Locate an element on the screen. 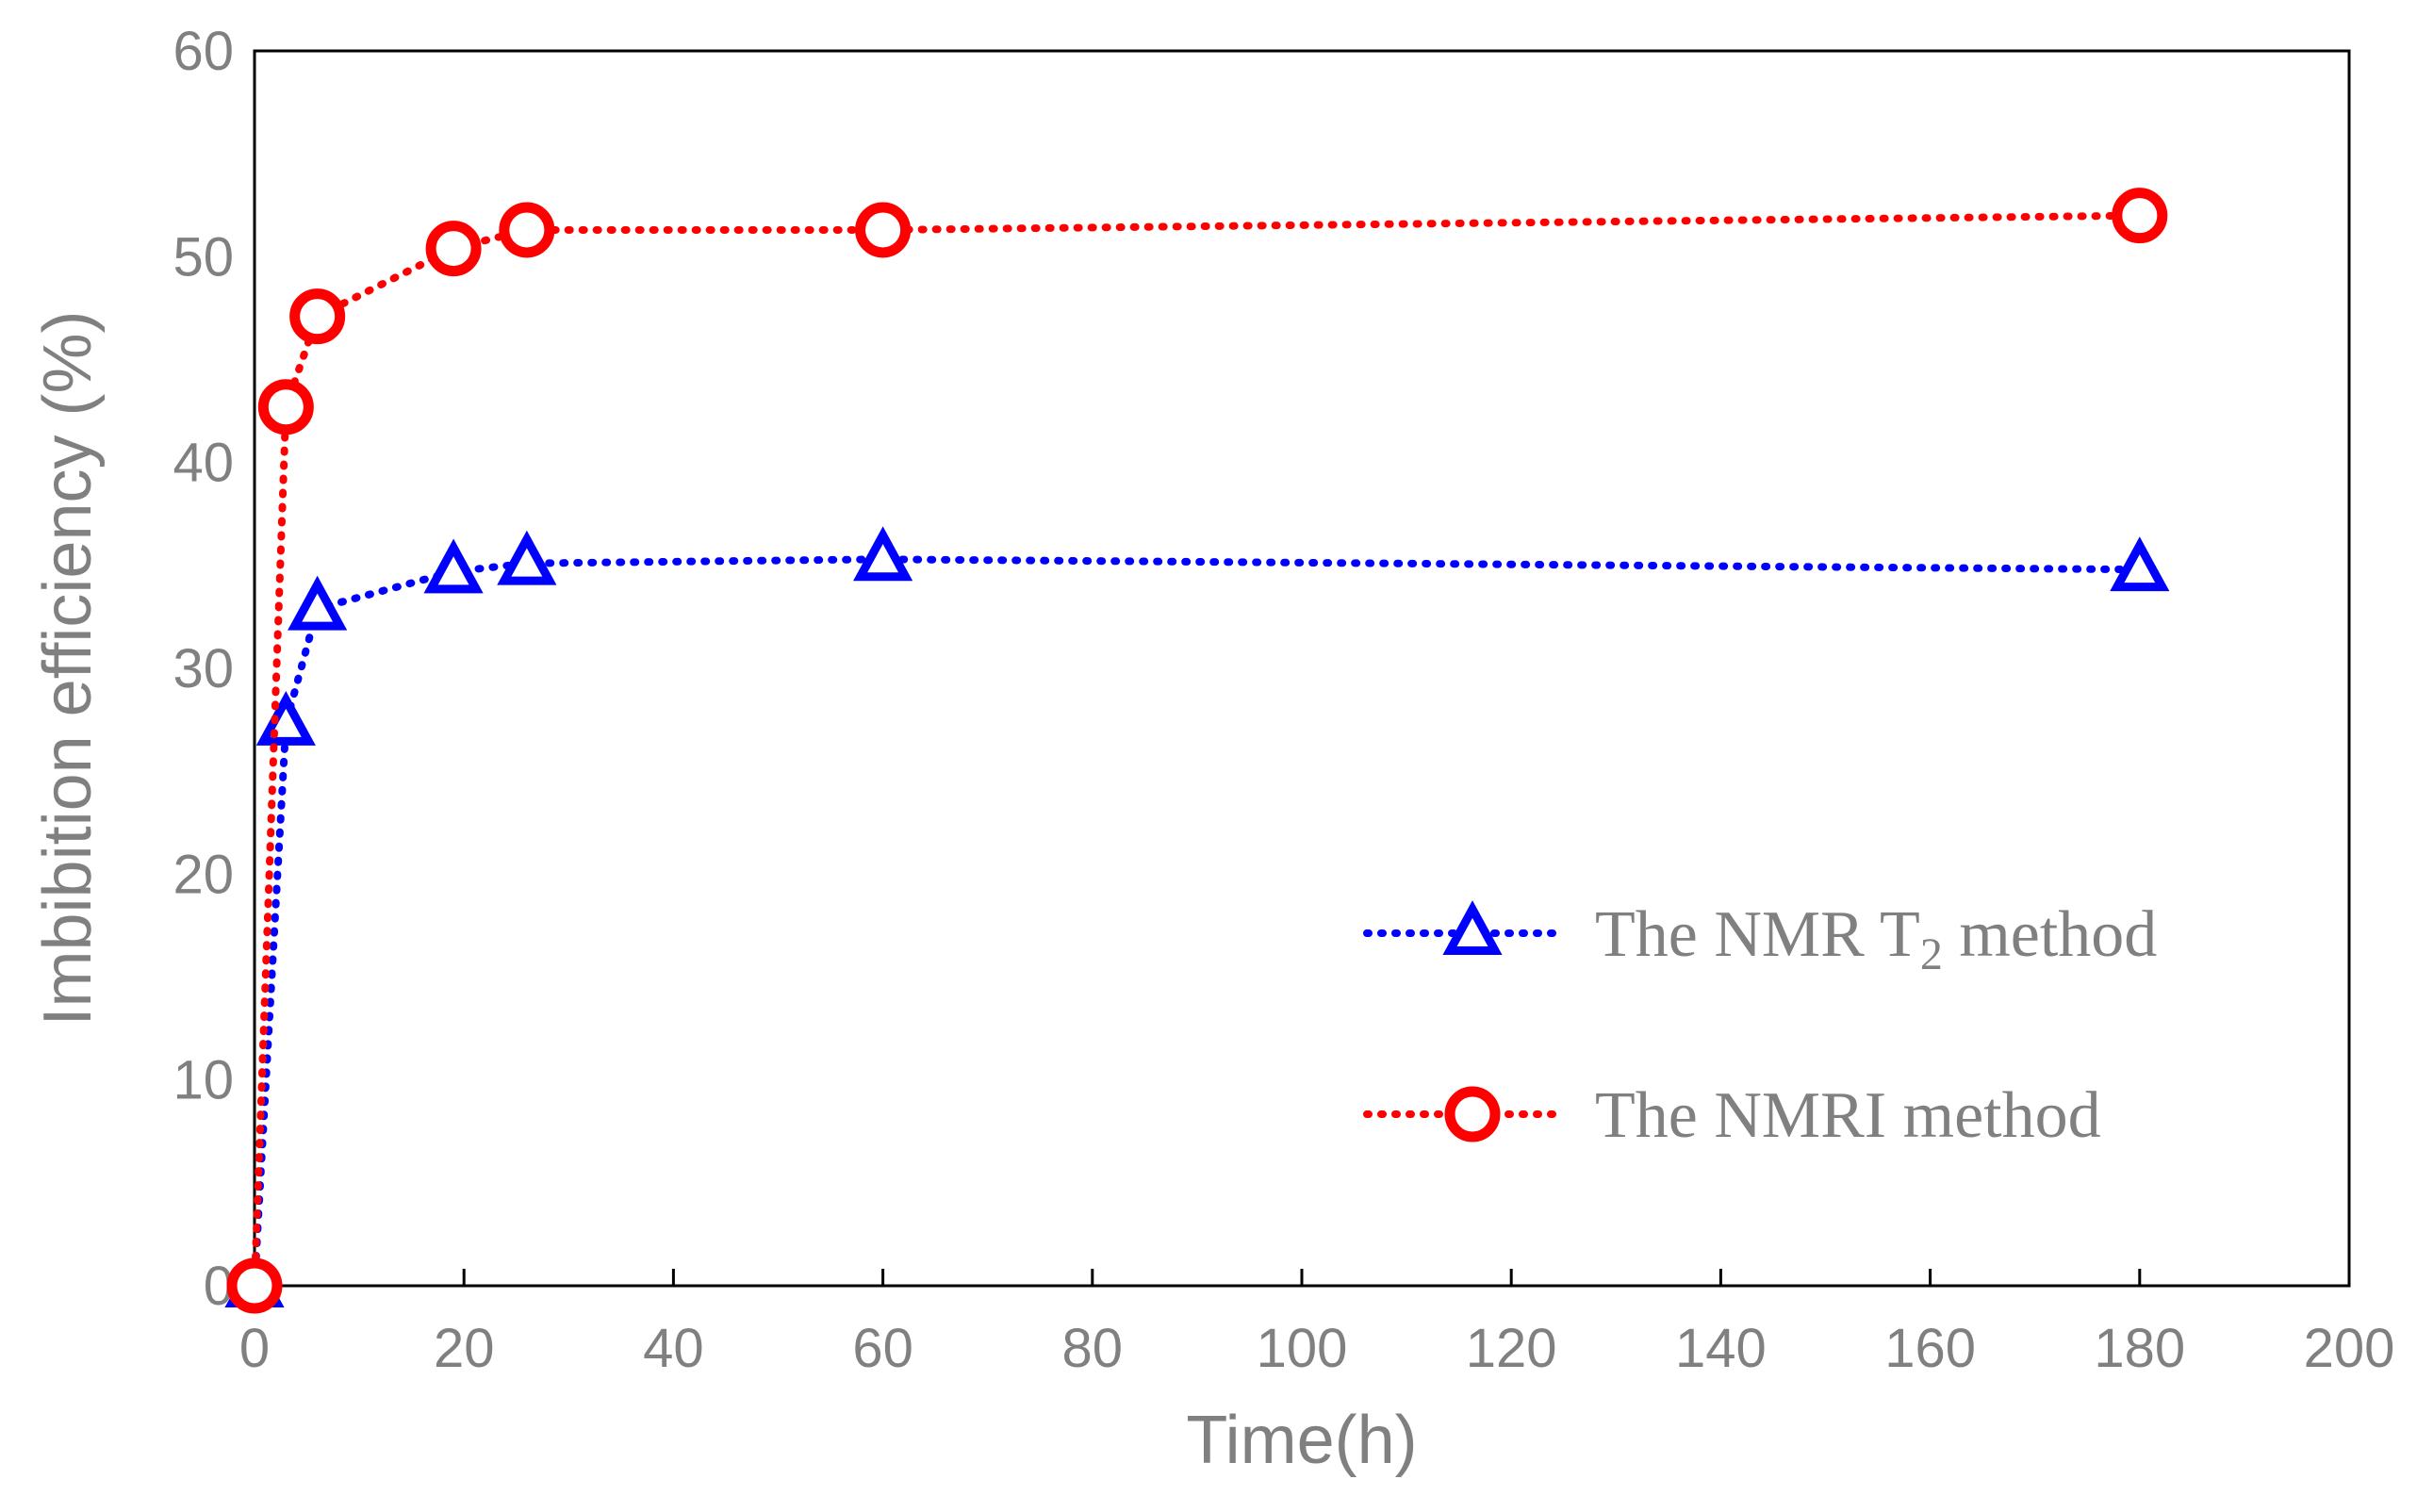  y-tick-label: 60 is located at coordinates (203, 52).